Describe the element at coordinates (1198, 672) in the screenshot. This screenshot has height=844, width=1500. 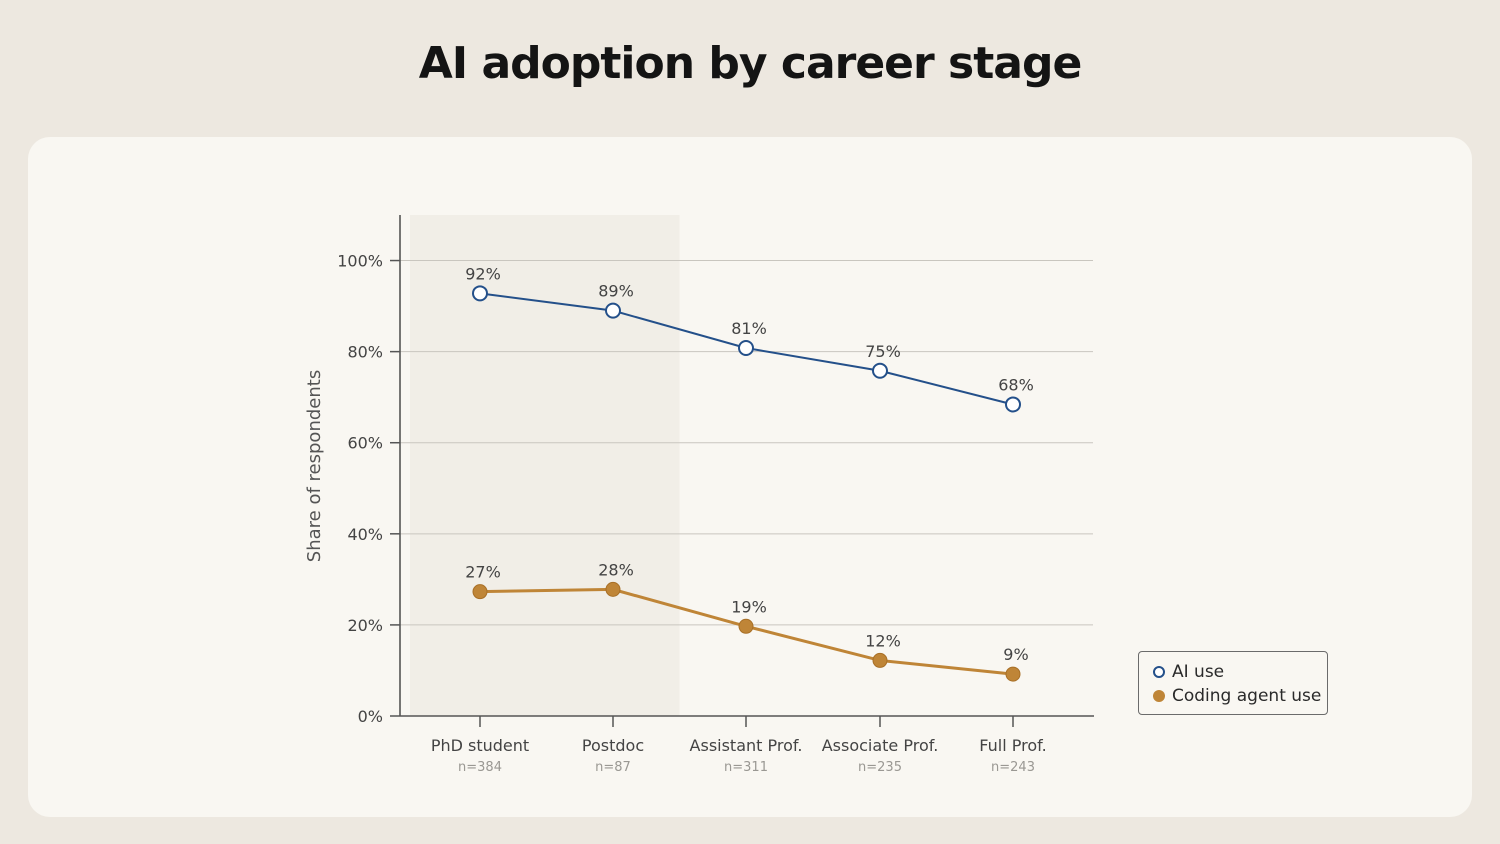
I see `legend-label-ai-use: AI use` at that location.